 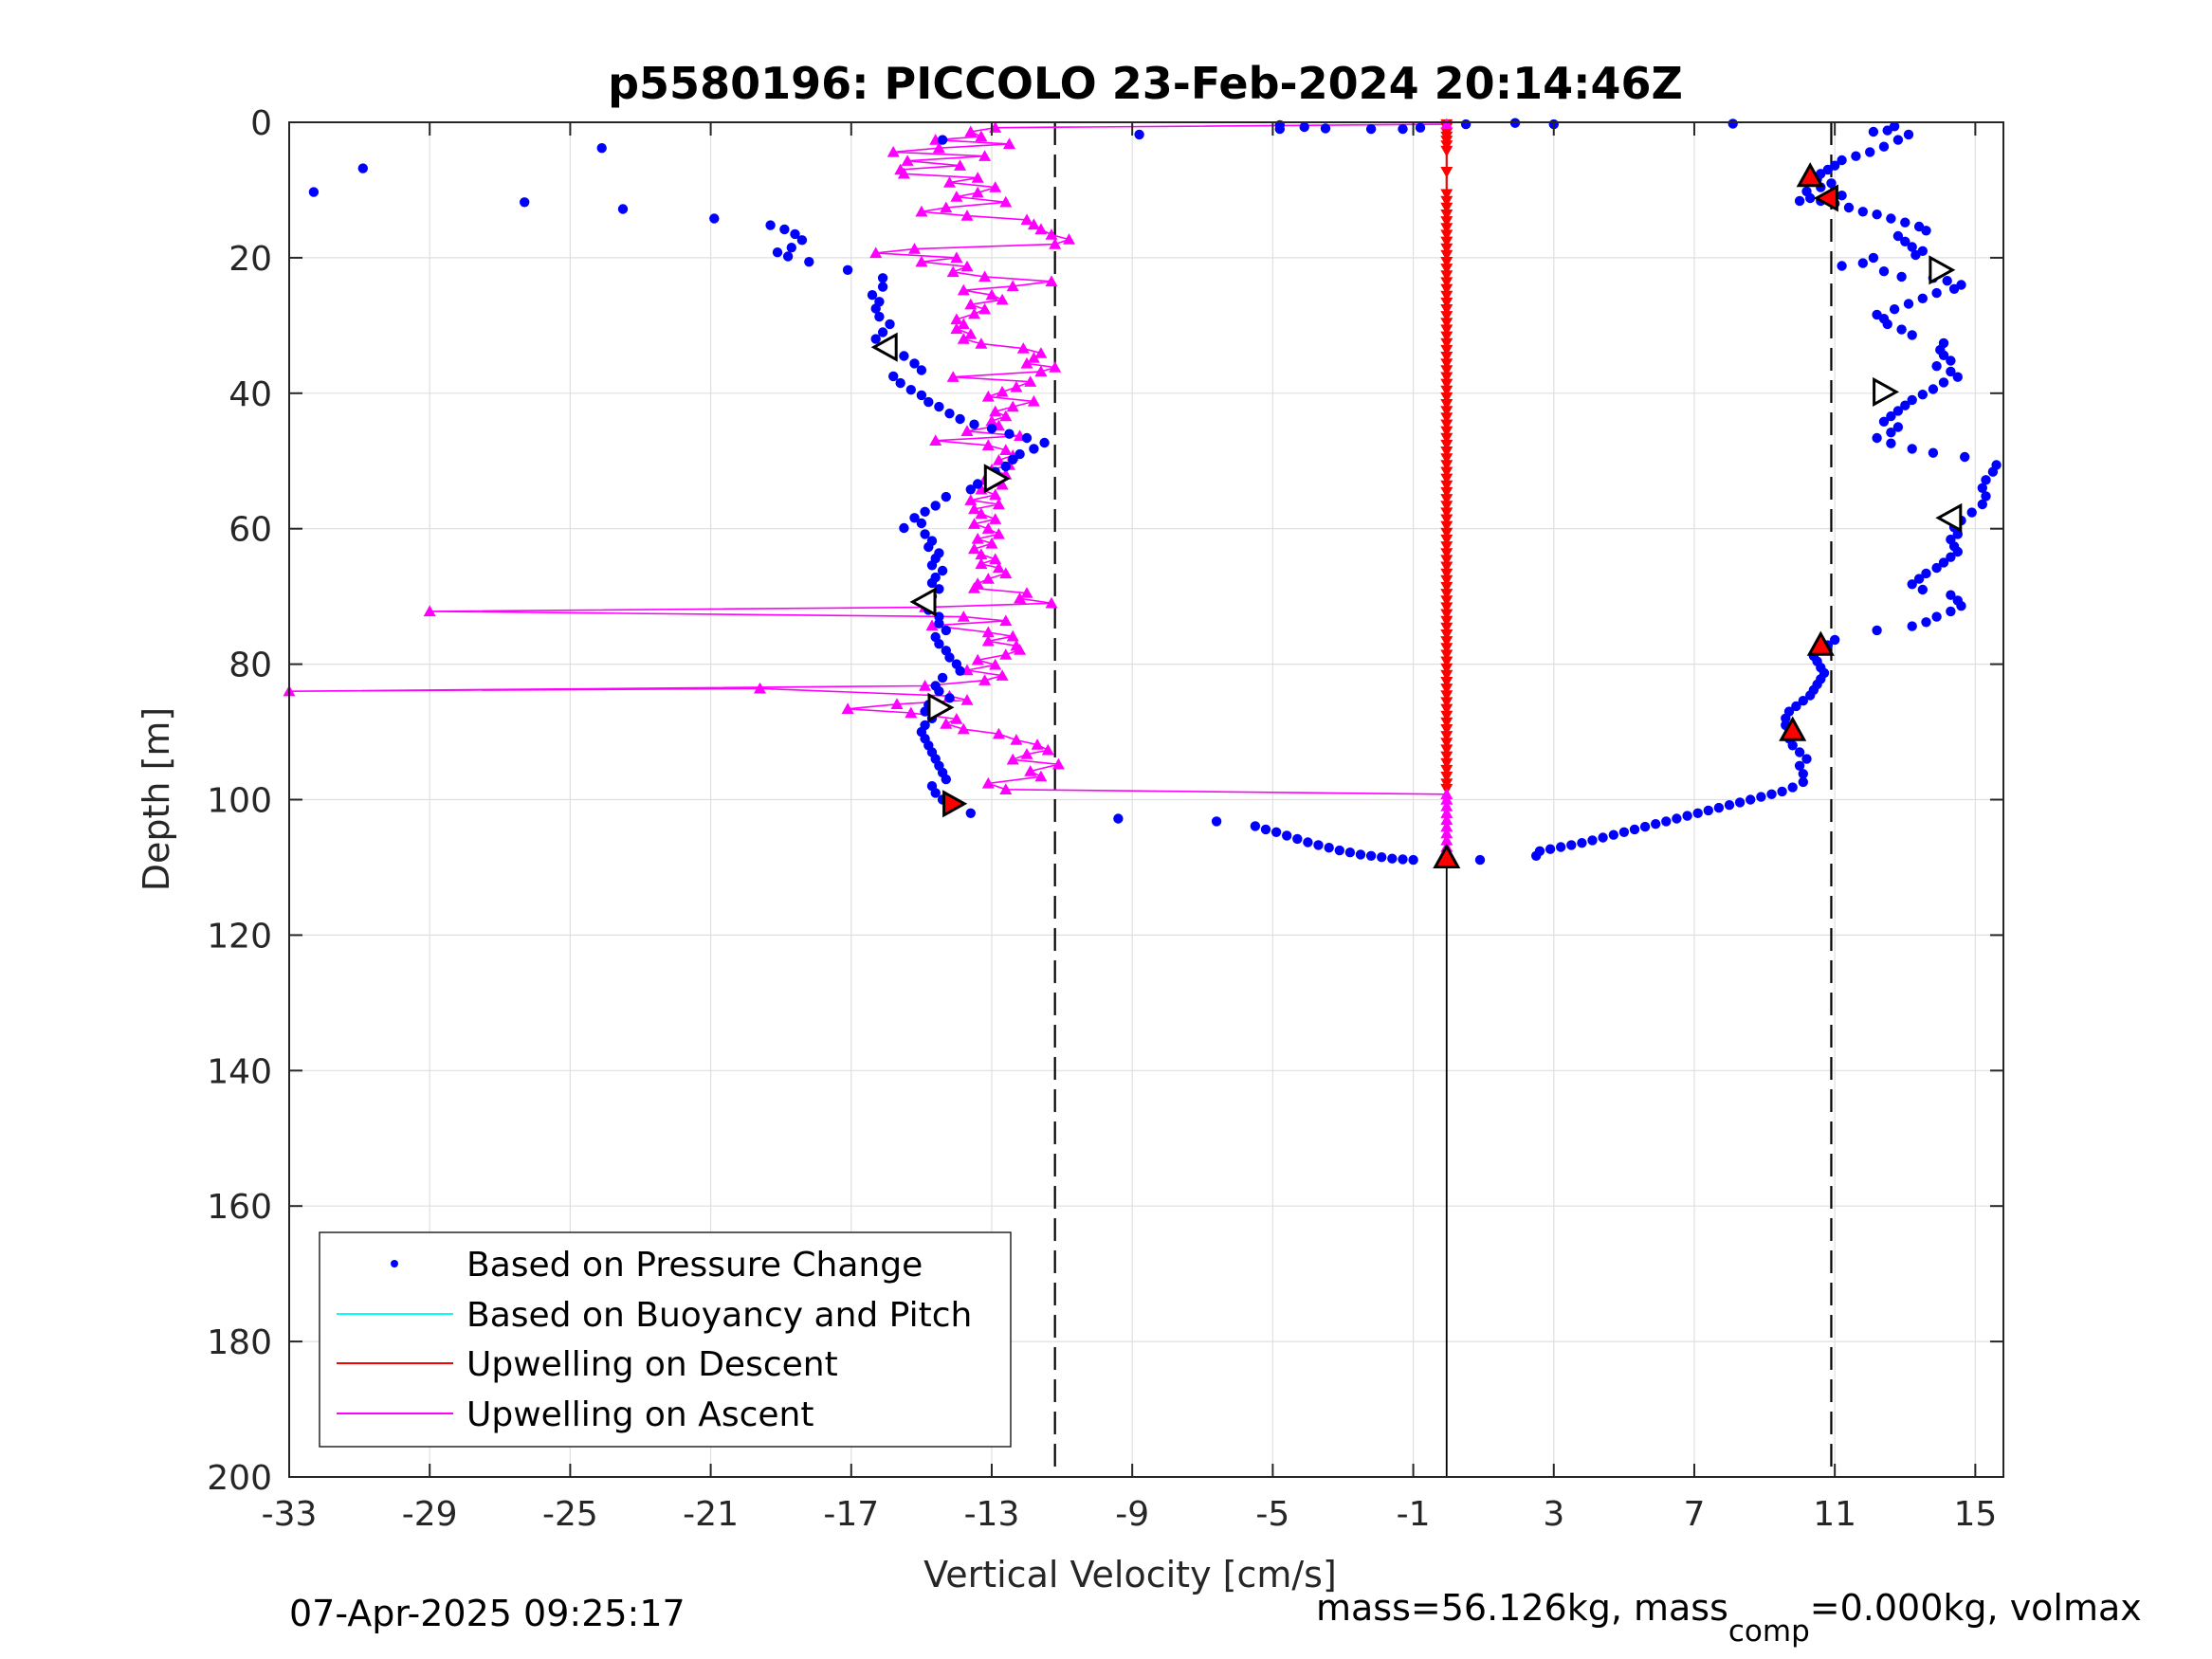 I want to click on legend-label-descent: Upwelling on Descent, so click(x=652, y=1364).